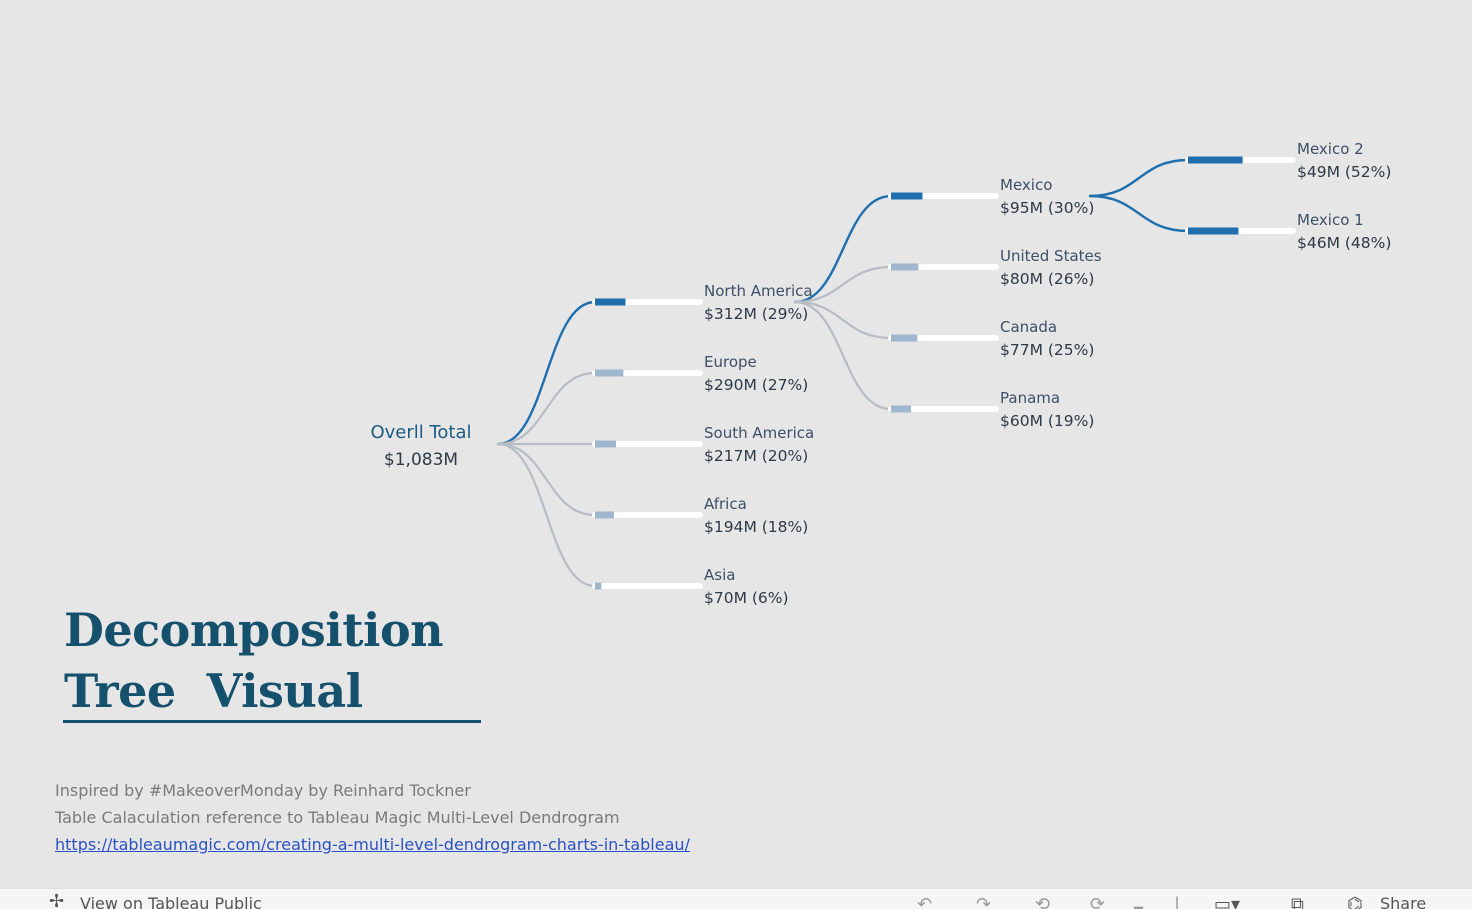  Describe the element at coordinates (1227, 901) in the screenshot. I see `device-layout-icon: ▭▾` at that location.